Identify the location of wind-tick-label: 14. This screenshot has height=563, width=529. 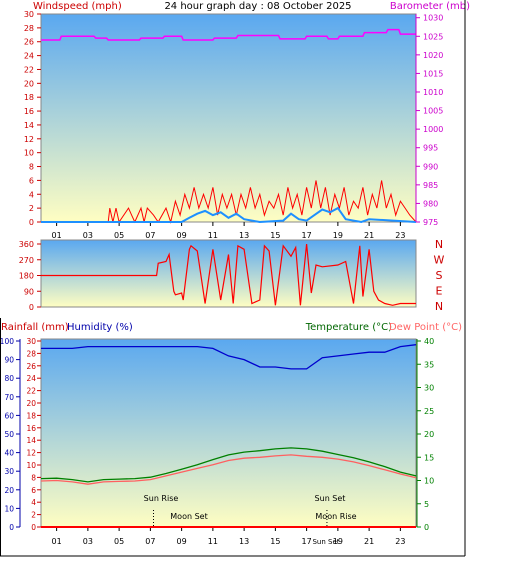
(29, 125).